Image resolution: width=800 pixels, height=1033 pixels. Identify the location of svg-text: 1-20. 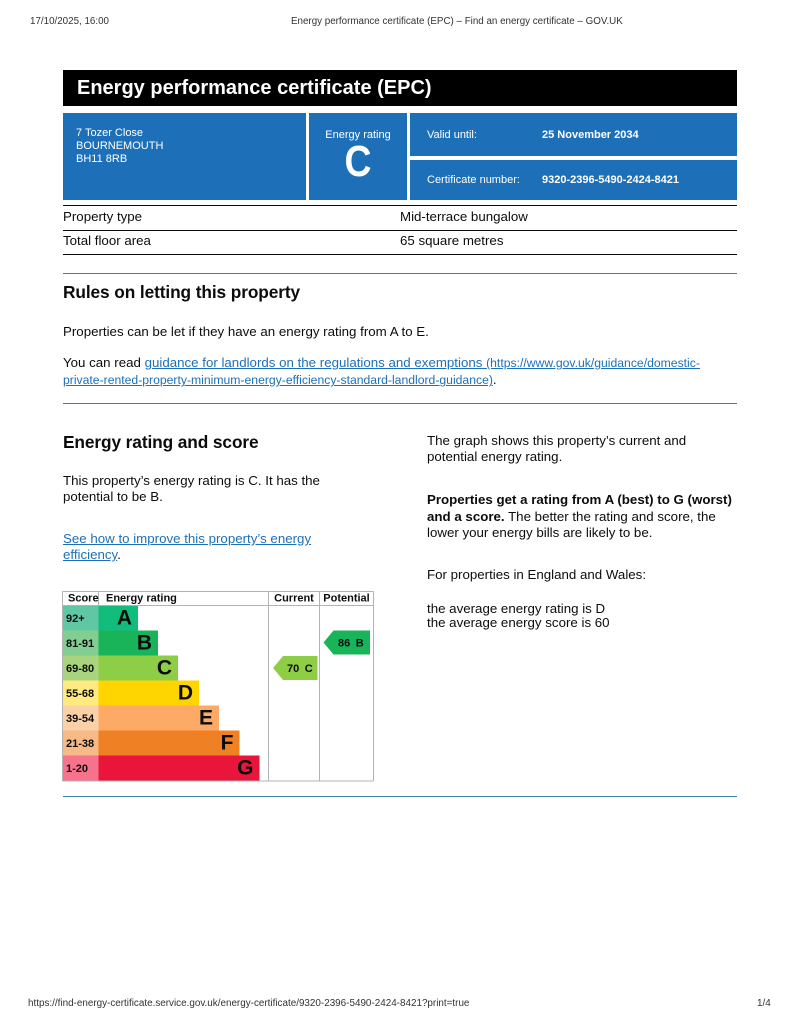
(77, 769).